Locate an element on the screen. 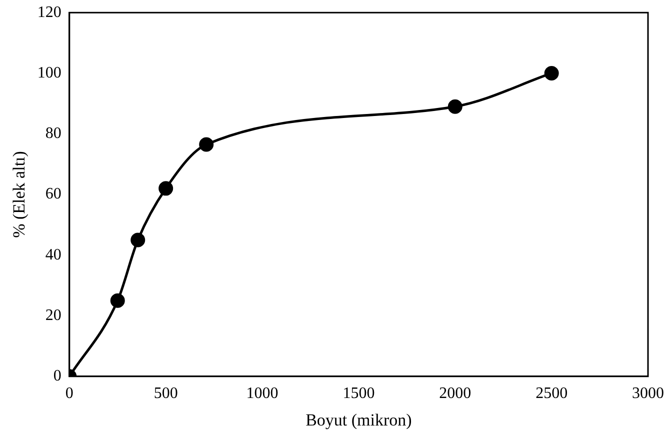 This screenshot has height=439, width=667. y-tick-label: 0 is located at coordinates (57, 376).